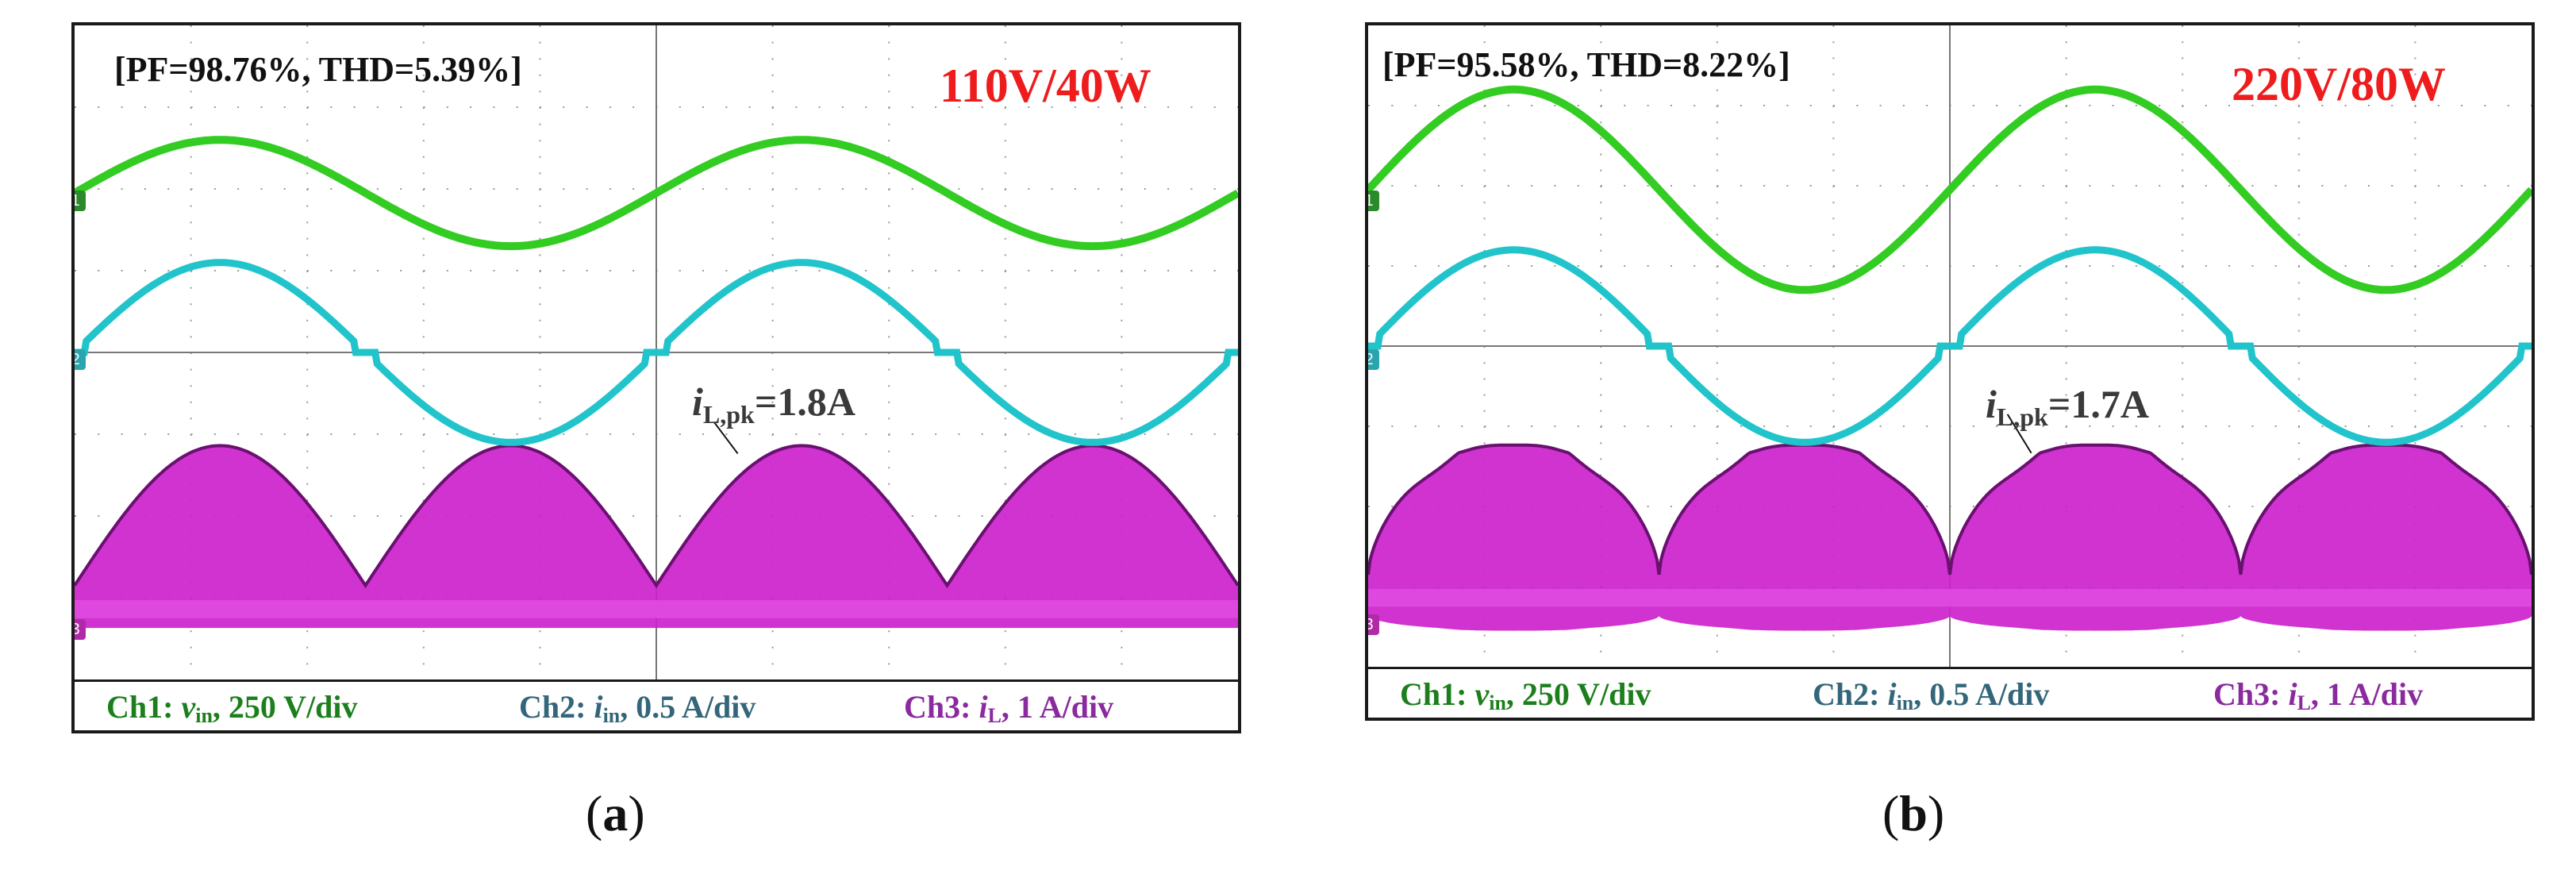  Describe the element at coordinates (1046, 86) in the screenshot. I see `condition-label-a: 110V/40W` at that location.